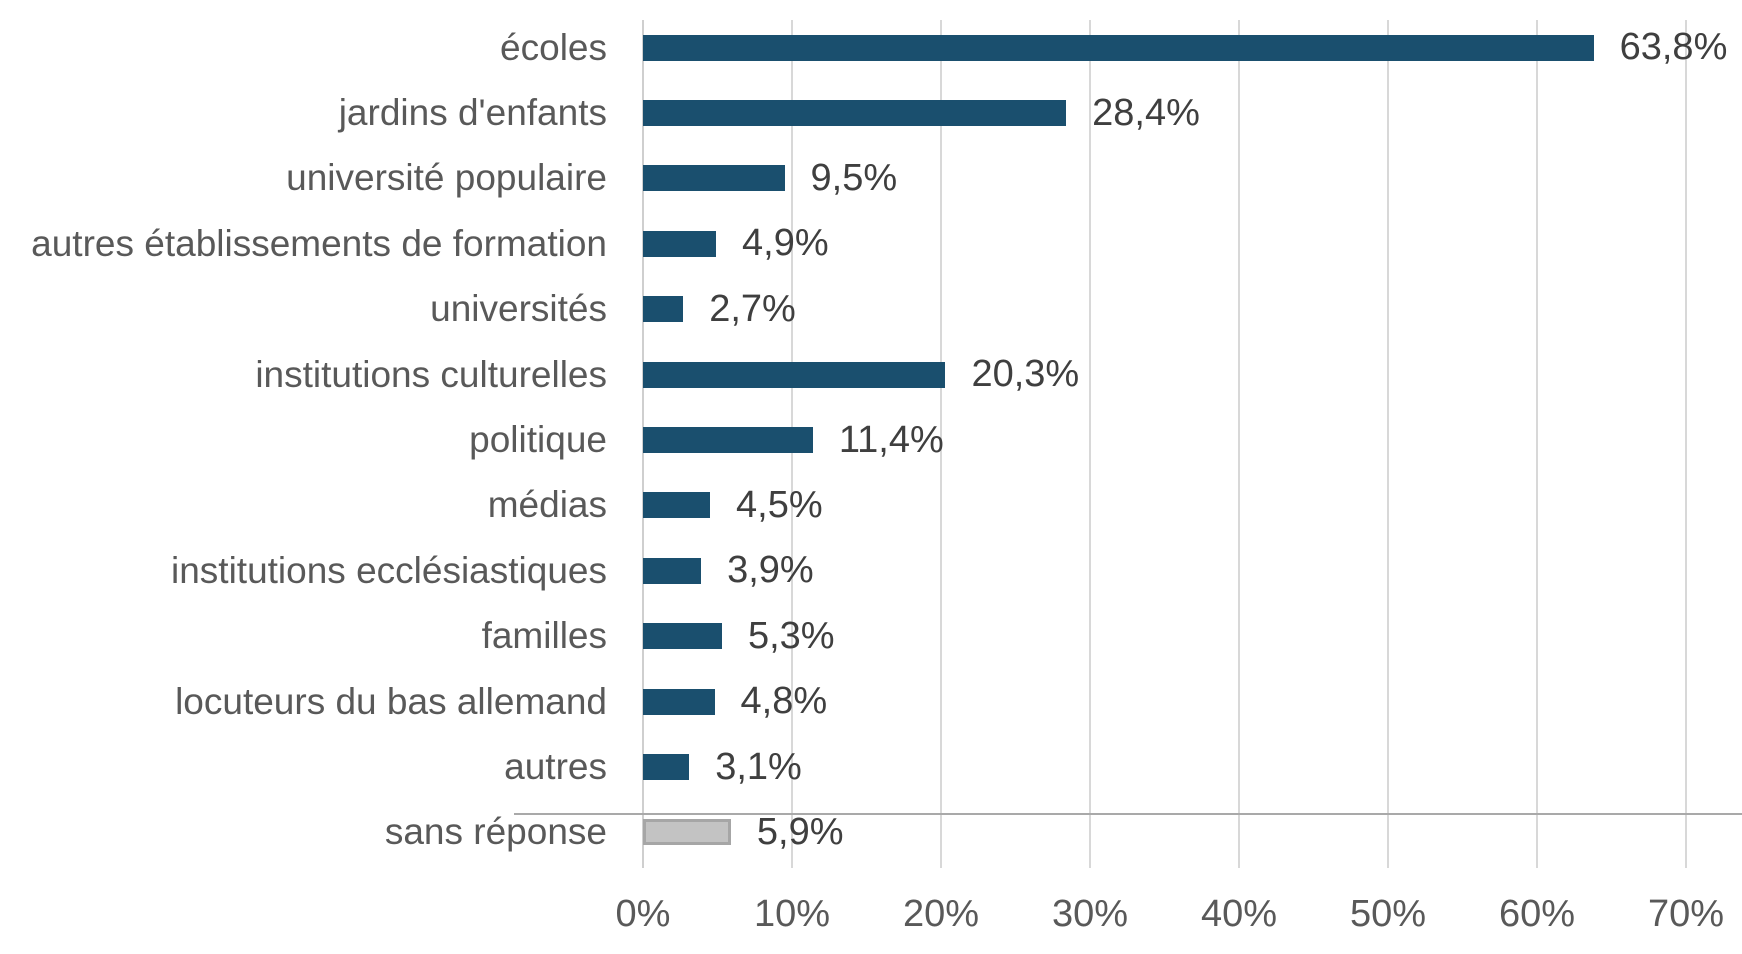  I want to click on bar-row: autres établissements de formation 4,9%, so click(871, 243).